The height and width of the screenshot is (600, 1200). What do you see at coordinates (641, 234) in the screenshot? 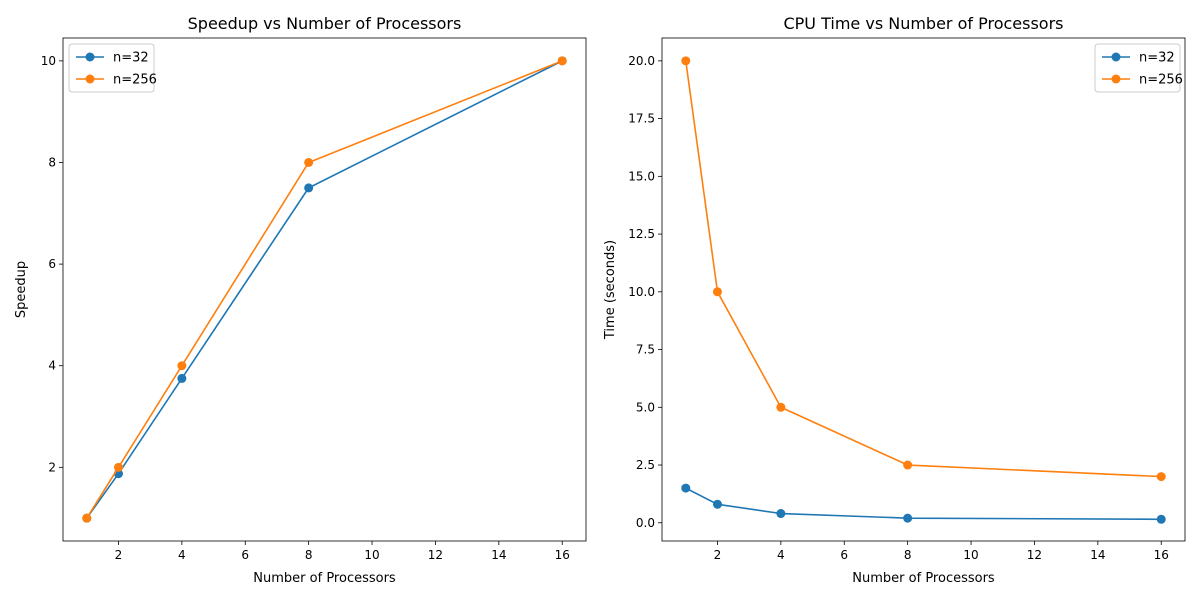
I see `y-tick-label: 12.5` at bounding box center [641, 234].